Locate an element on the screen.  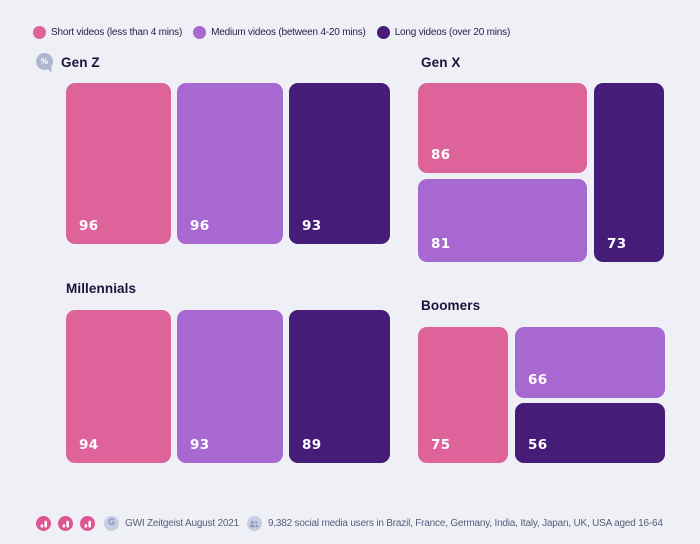
bar-gen-x-medium: 81 is located at coordinates (502, 220).